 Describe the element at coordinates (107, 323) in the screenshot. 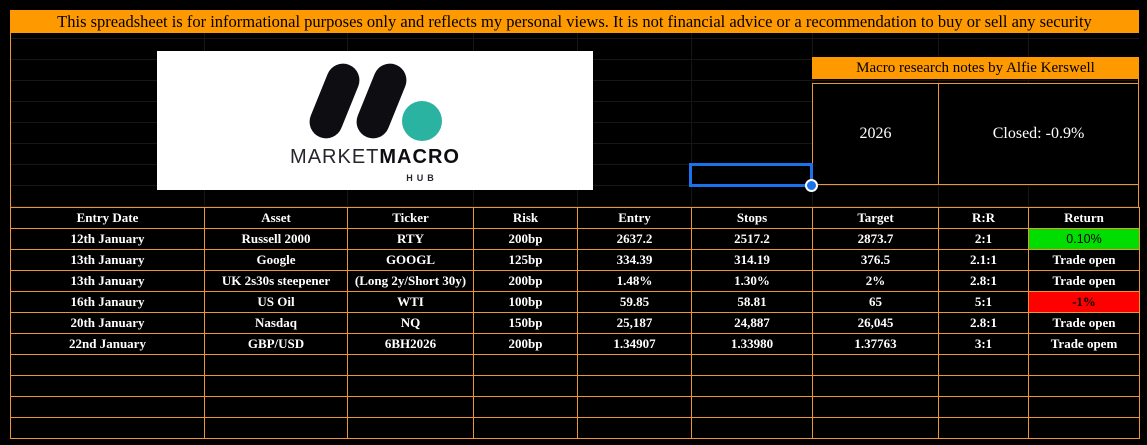

I see `cell-entry-date: 20th January` at that location.